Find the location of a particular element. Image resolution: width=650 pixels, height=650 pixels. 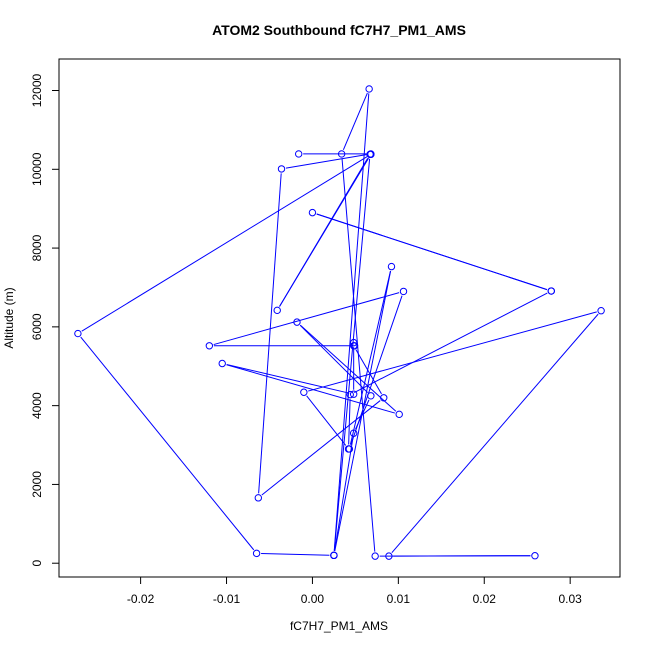

y-tick-label: 12000 is located at coordinates (37, 91).